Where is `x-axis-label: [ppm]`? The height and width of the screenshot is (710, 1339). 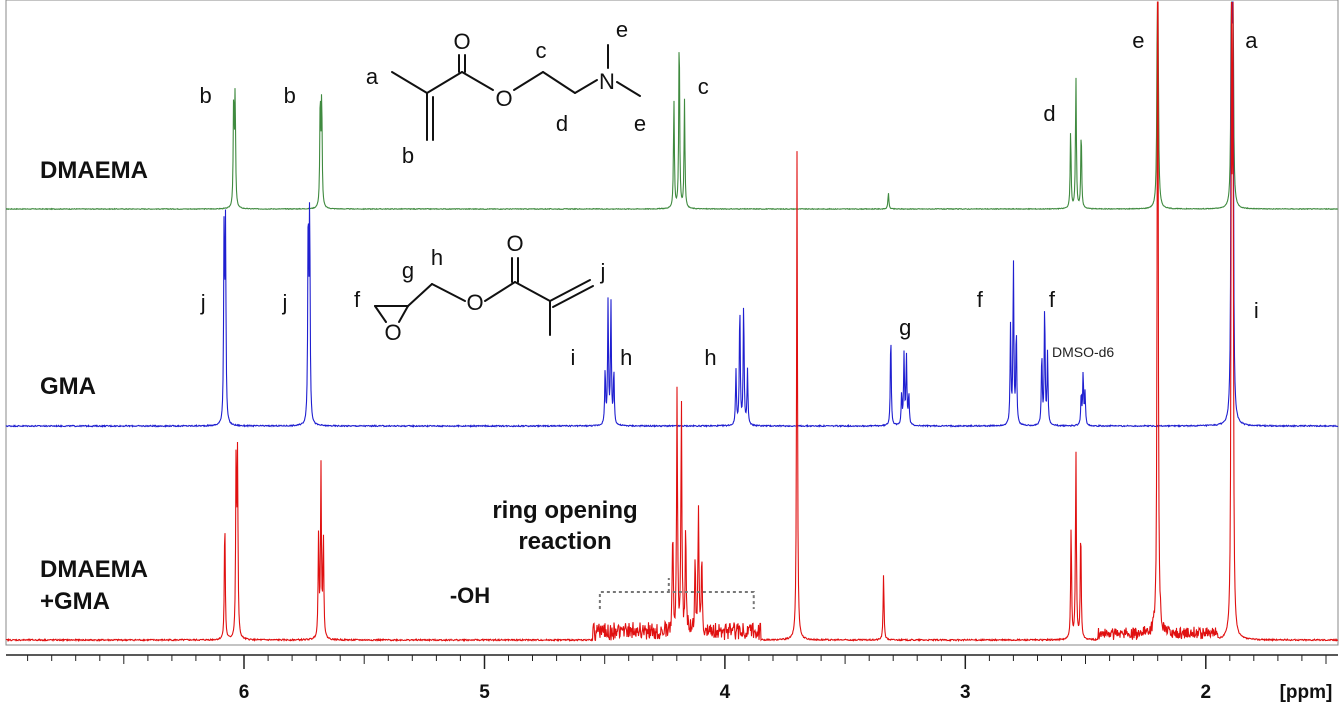
x-axis-label: [ppm] is located at coordinates (1306, 692).